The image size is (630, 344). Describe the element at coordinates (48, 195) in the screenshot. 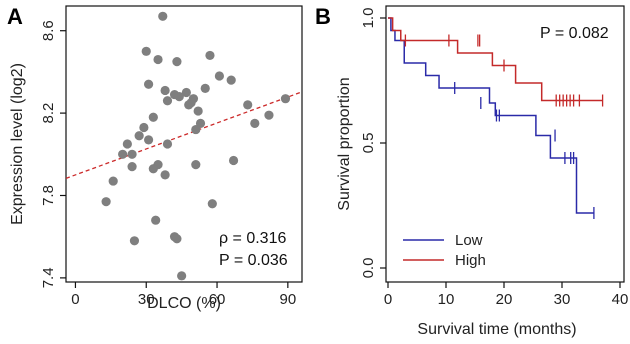

I see `panel-a-y-tick-label: 7.8` at that location.